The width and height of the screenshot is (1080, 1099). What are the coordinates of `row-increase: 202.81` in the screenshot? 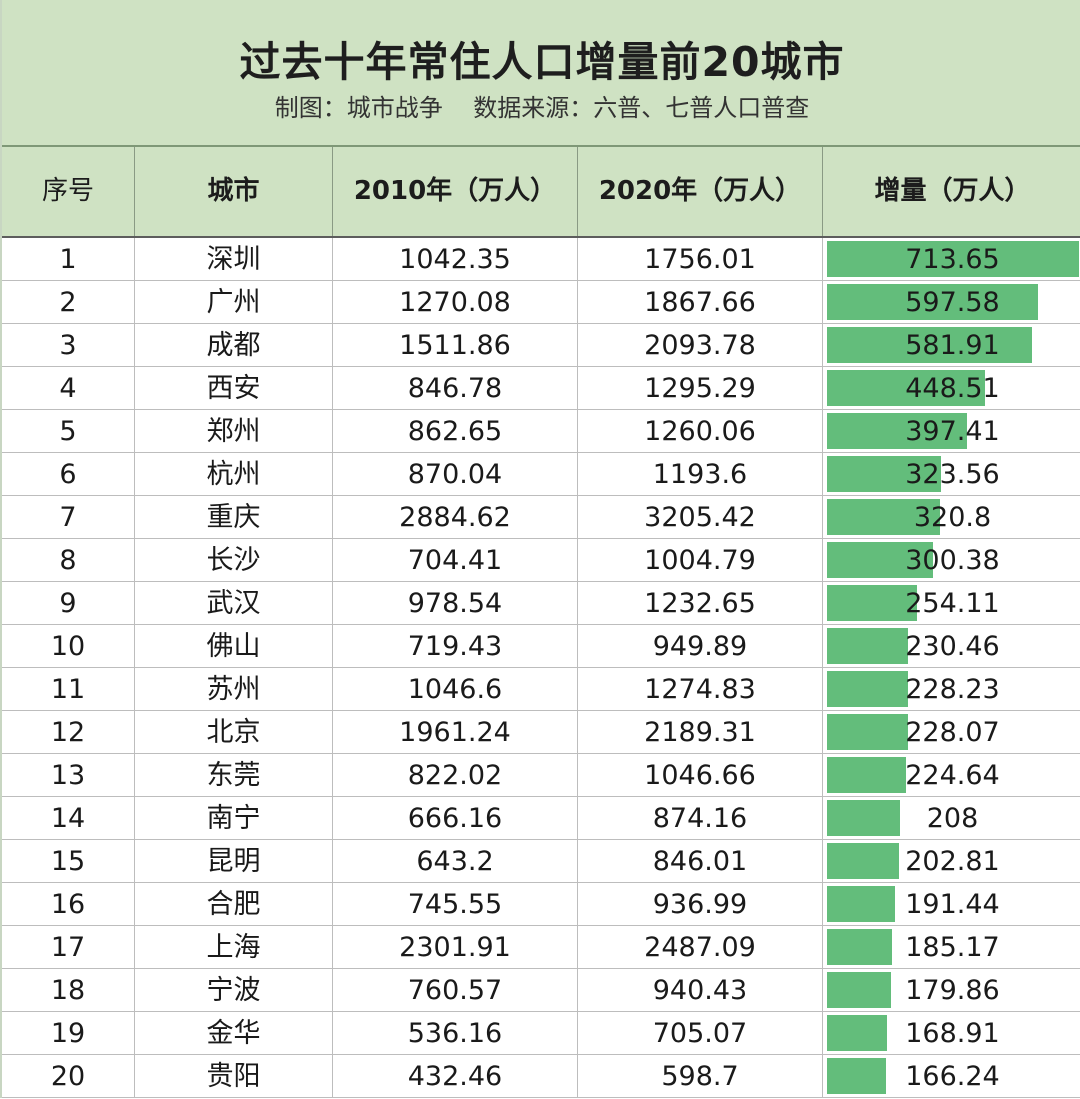 It's located at (952, 861).